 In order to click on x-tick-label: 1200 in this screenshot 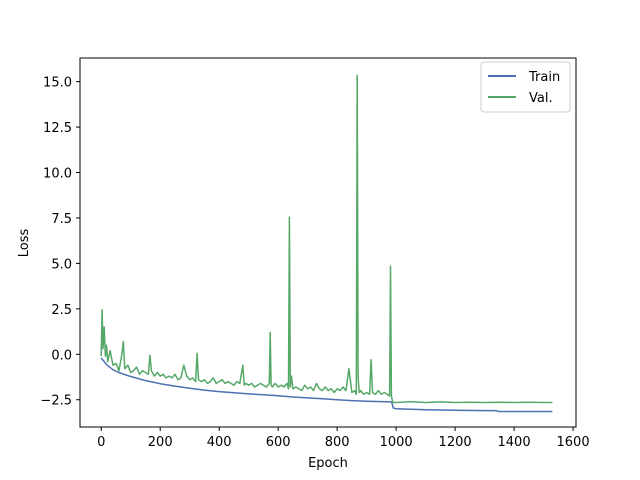, I will do `click(455, 442)`.